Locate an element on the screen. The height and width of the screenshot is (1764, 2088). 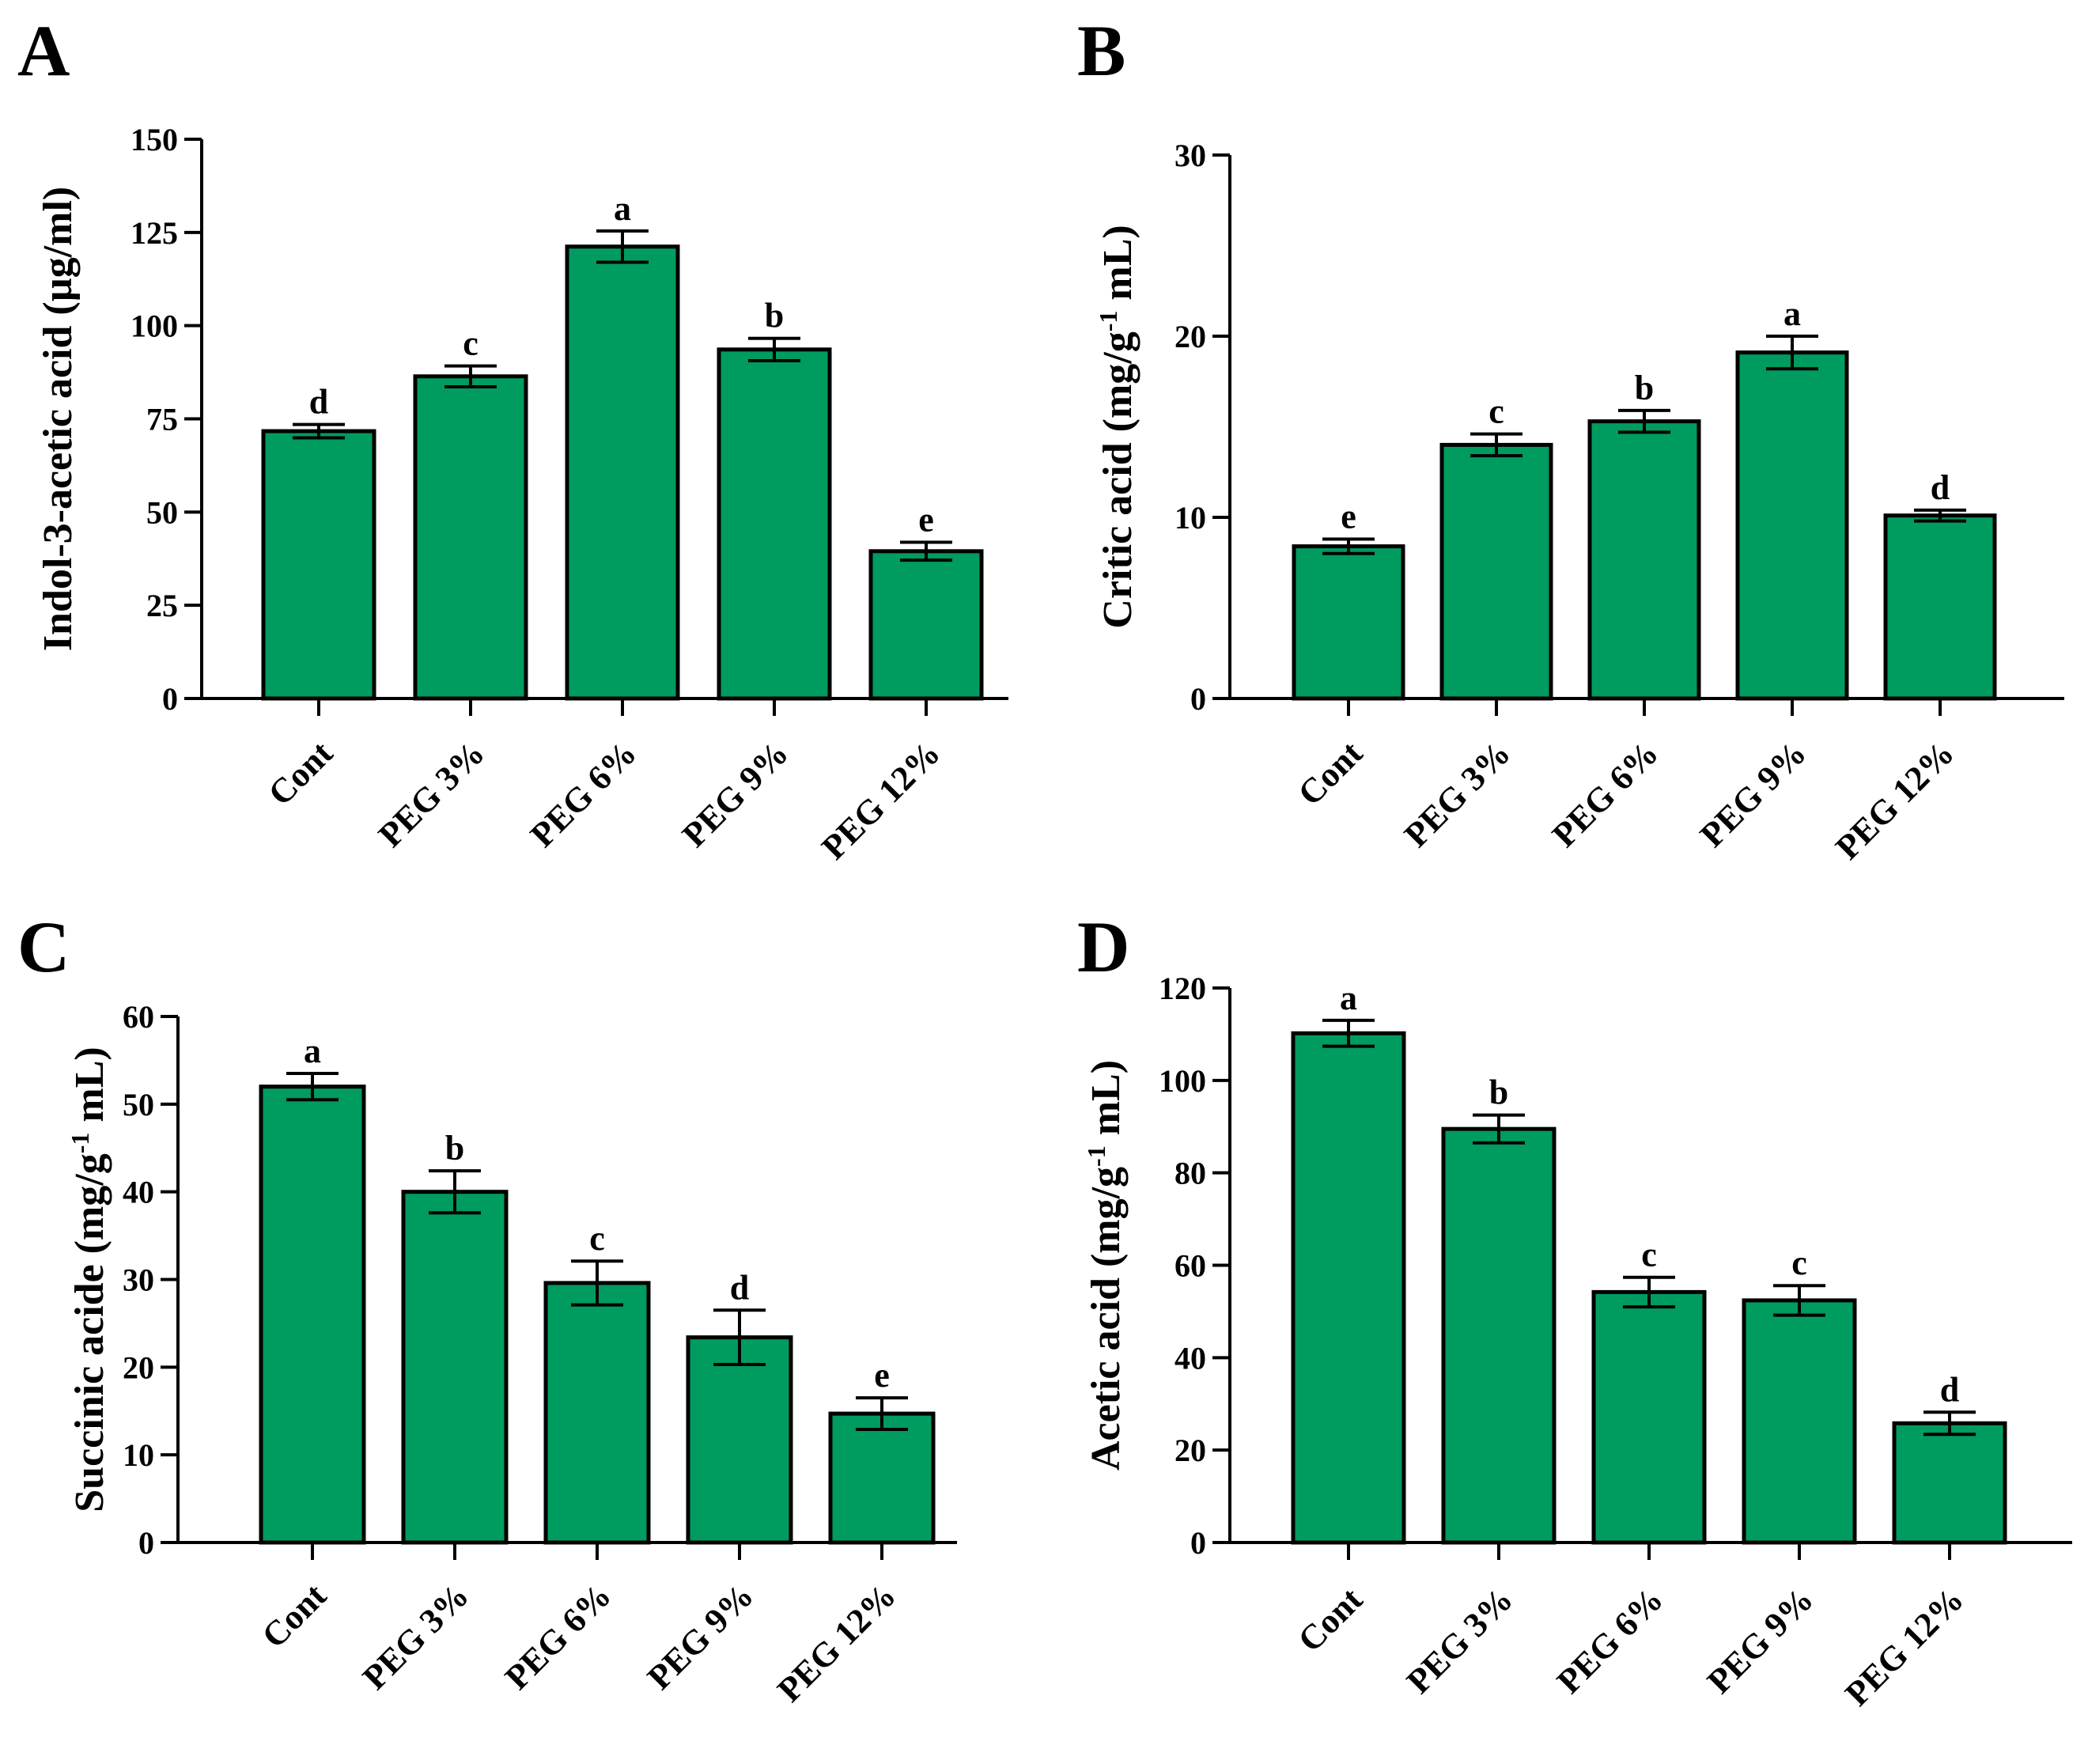
panel-letter: A is located at coordinates (43, 51).